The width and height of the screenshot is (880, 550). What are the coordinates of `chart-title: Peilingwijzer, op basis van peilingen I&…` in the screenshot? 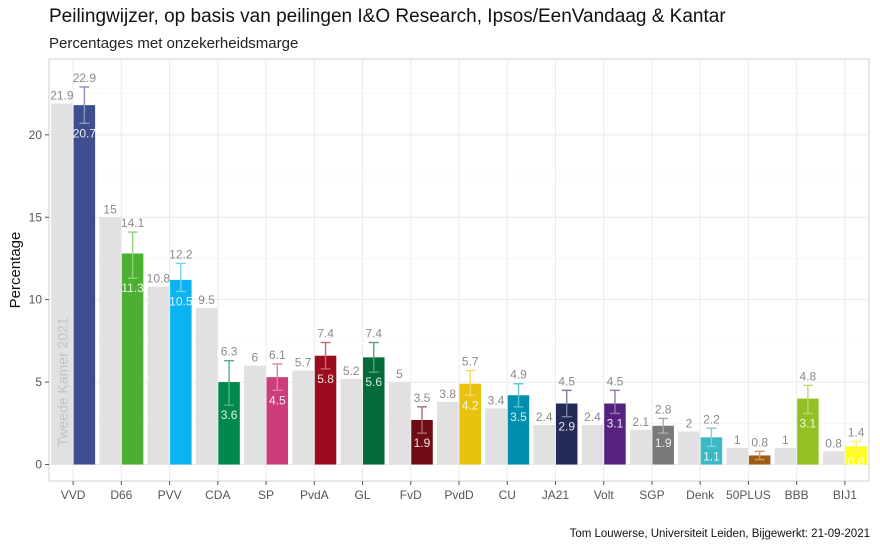 It's located at (387, 16).